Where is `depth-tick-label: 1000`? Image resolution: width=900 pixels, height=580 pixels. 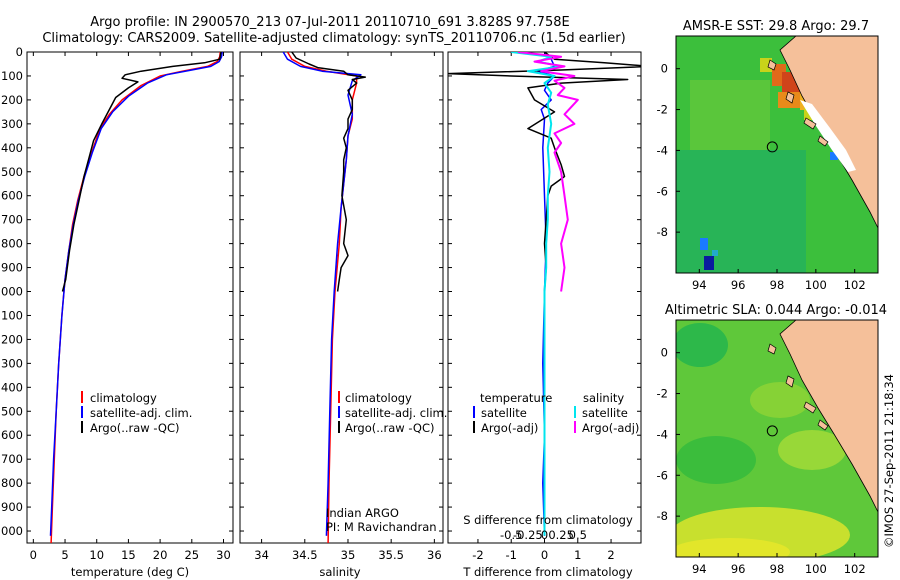
depth-tick-label: 1000 is located at coordinates (11, 292).